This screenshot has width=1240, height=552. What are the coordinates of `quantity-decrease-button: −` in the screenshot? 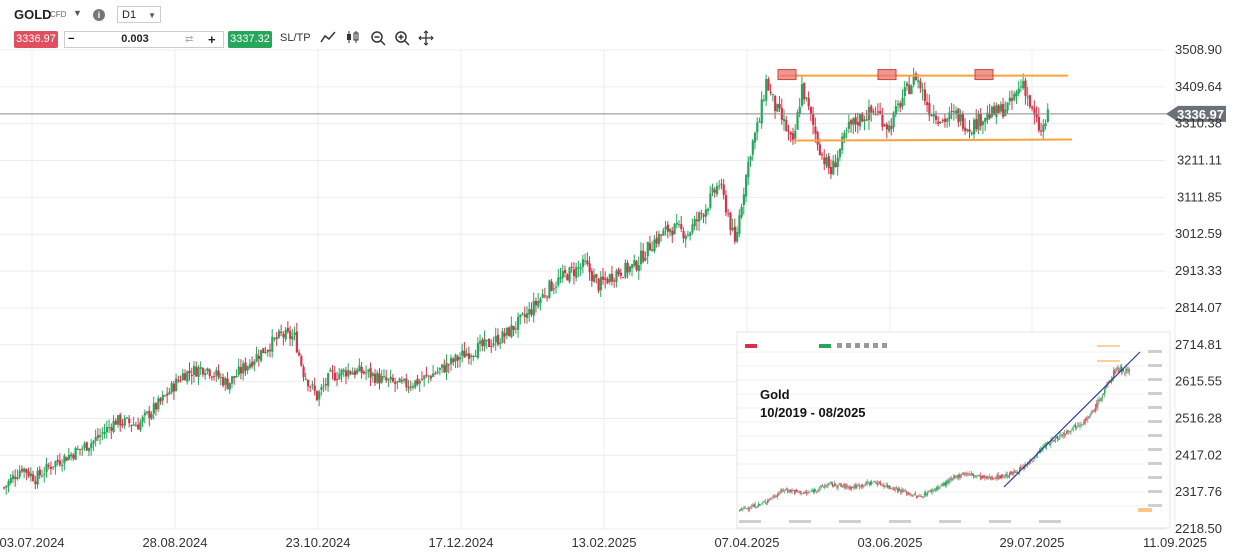 It's located at (71, 39).